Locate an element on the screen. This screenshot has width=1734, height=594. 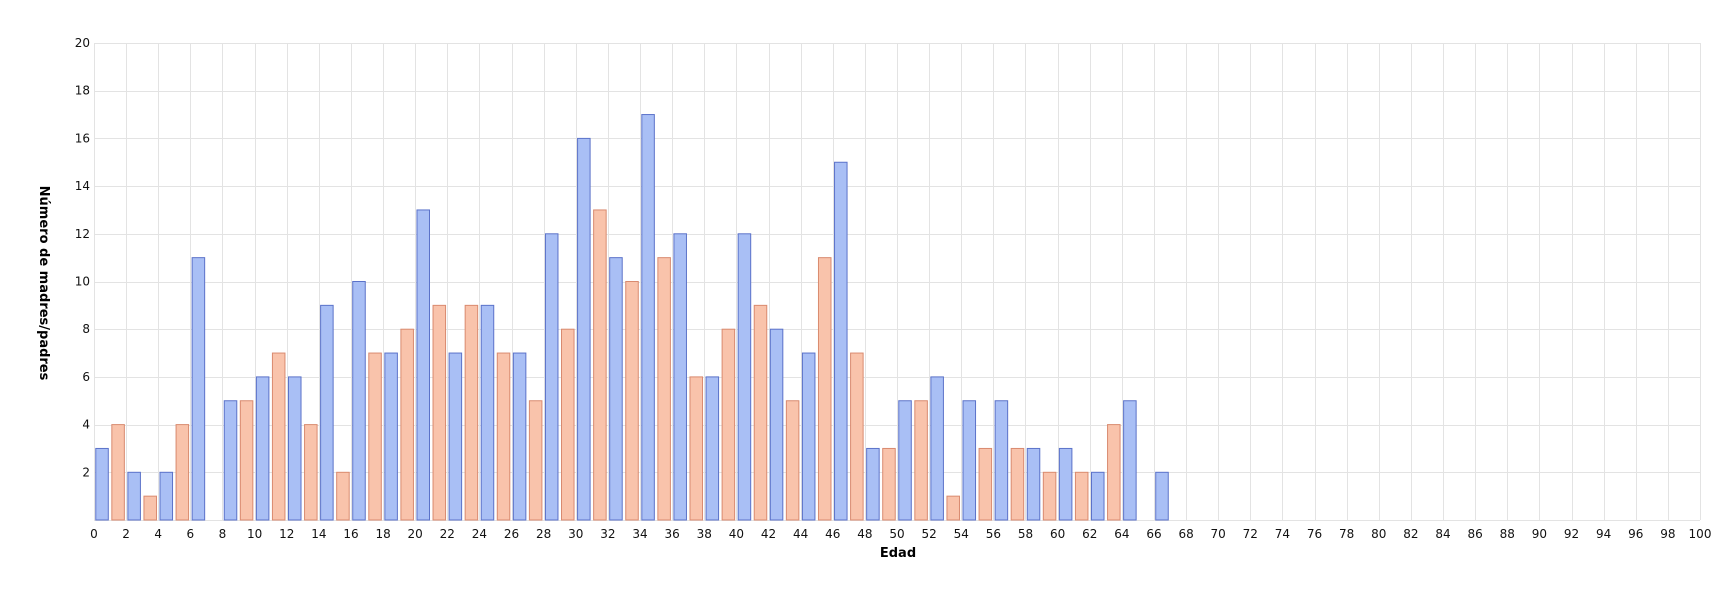
x-tick-label: 60 is located at coordinates (1057, 534).